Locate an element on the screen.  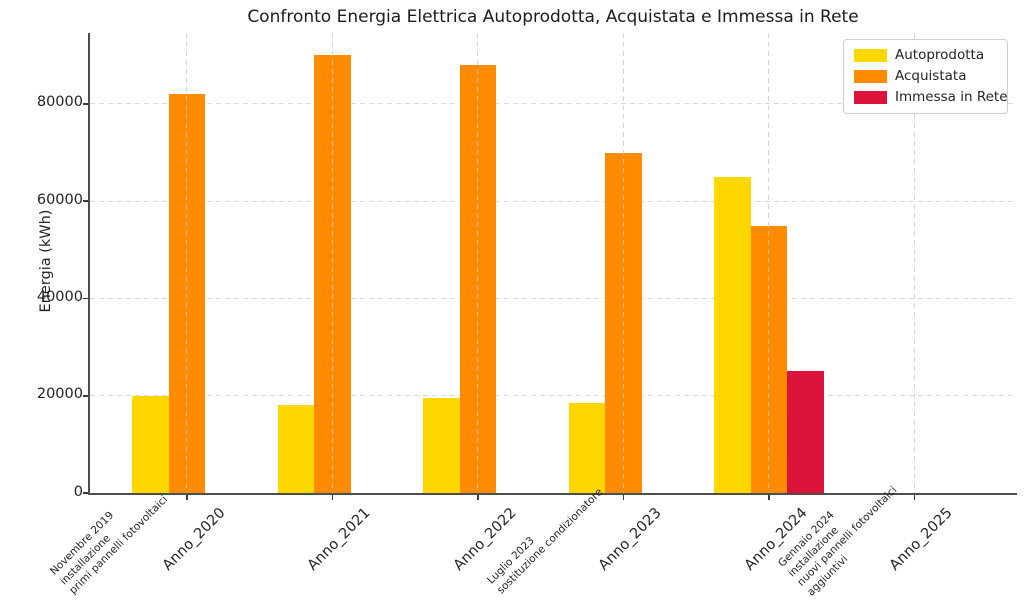
x-tick-label-anno-2023: Anno_2023 is located at coordinates (630, 539).